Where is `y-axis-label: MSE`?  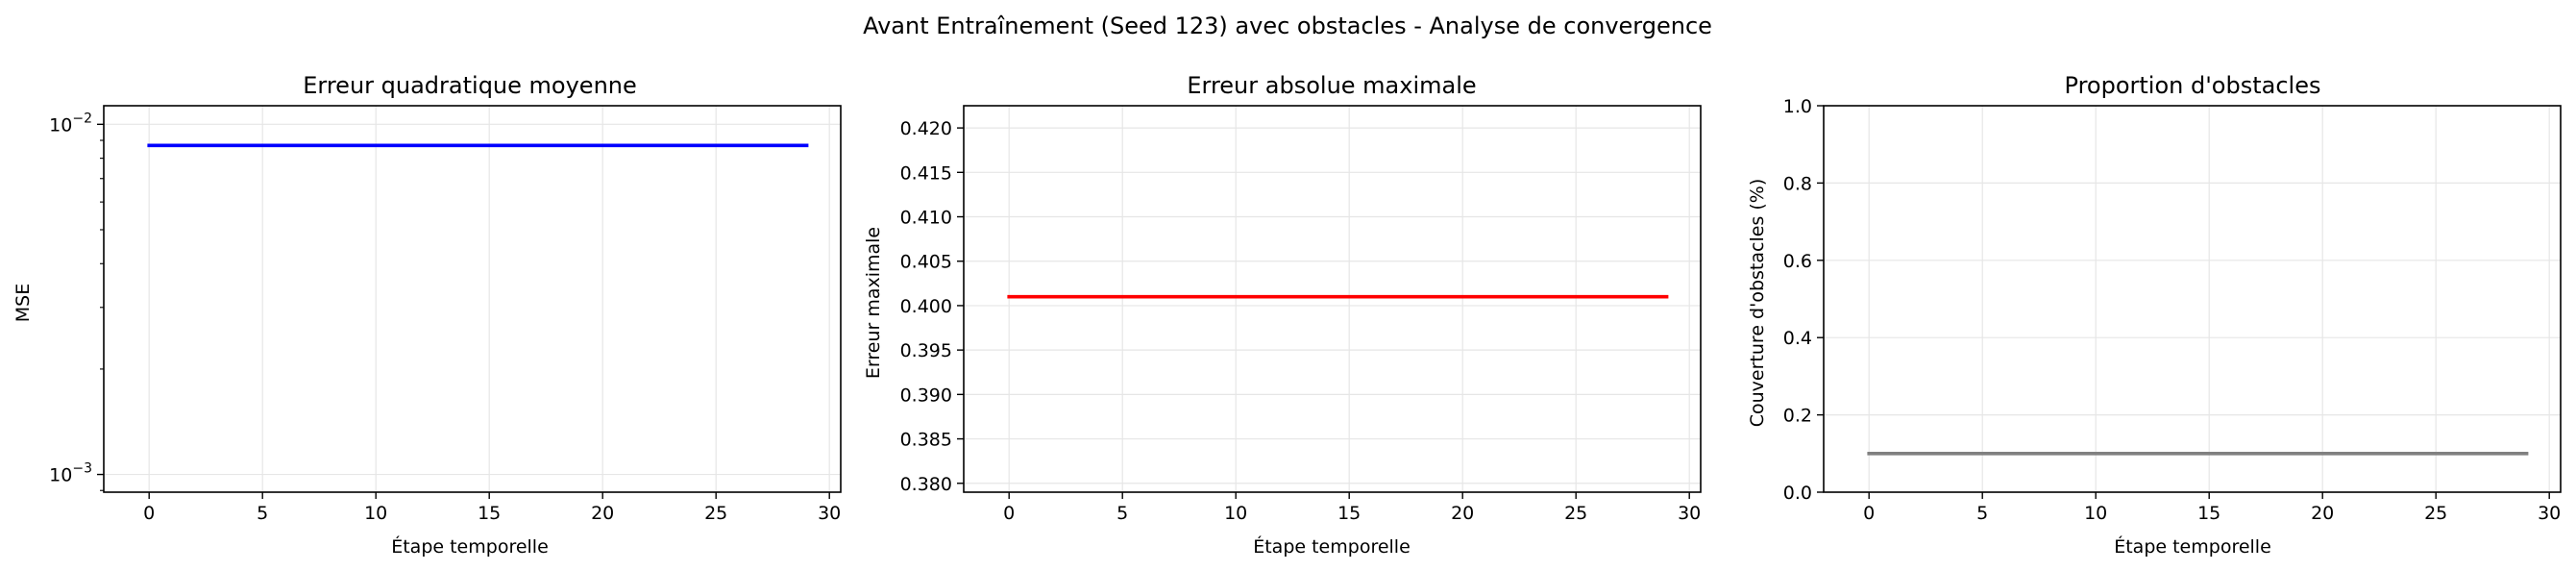
y-axis-label: MSE is located at coordinates (23, 303).